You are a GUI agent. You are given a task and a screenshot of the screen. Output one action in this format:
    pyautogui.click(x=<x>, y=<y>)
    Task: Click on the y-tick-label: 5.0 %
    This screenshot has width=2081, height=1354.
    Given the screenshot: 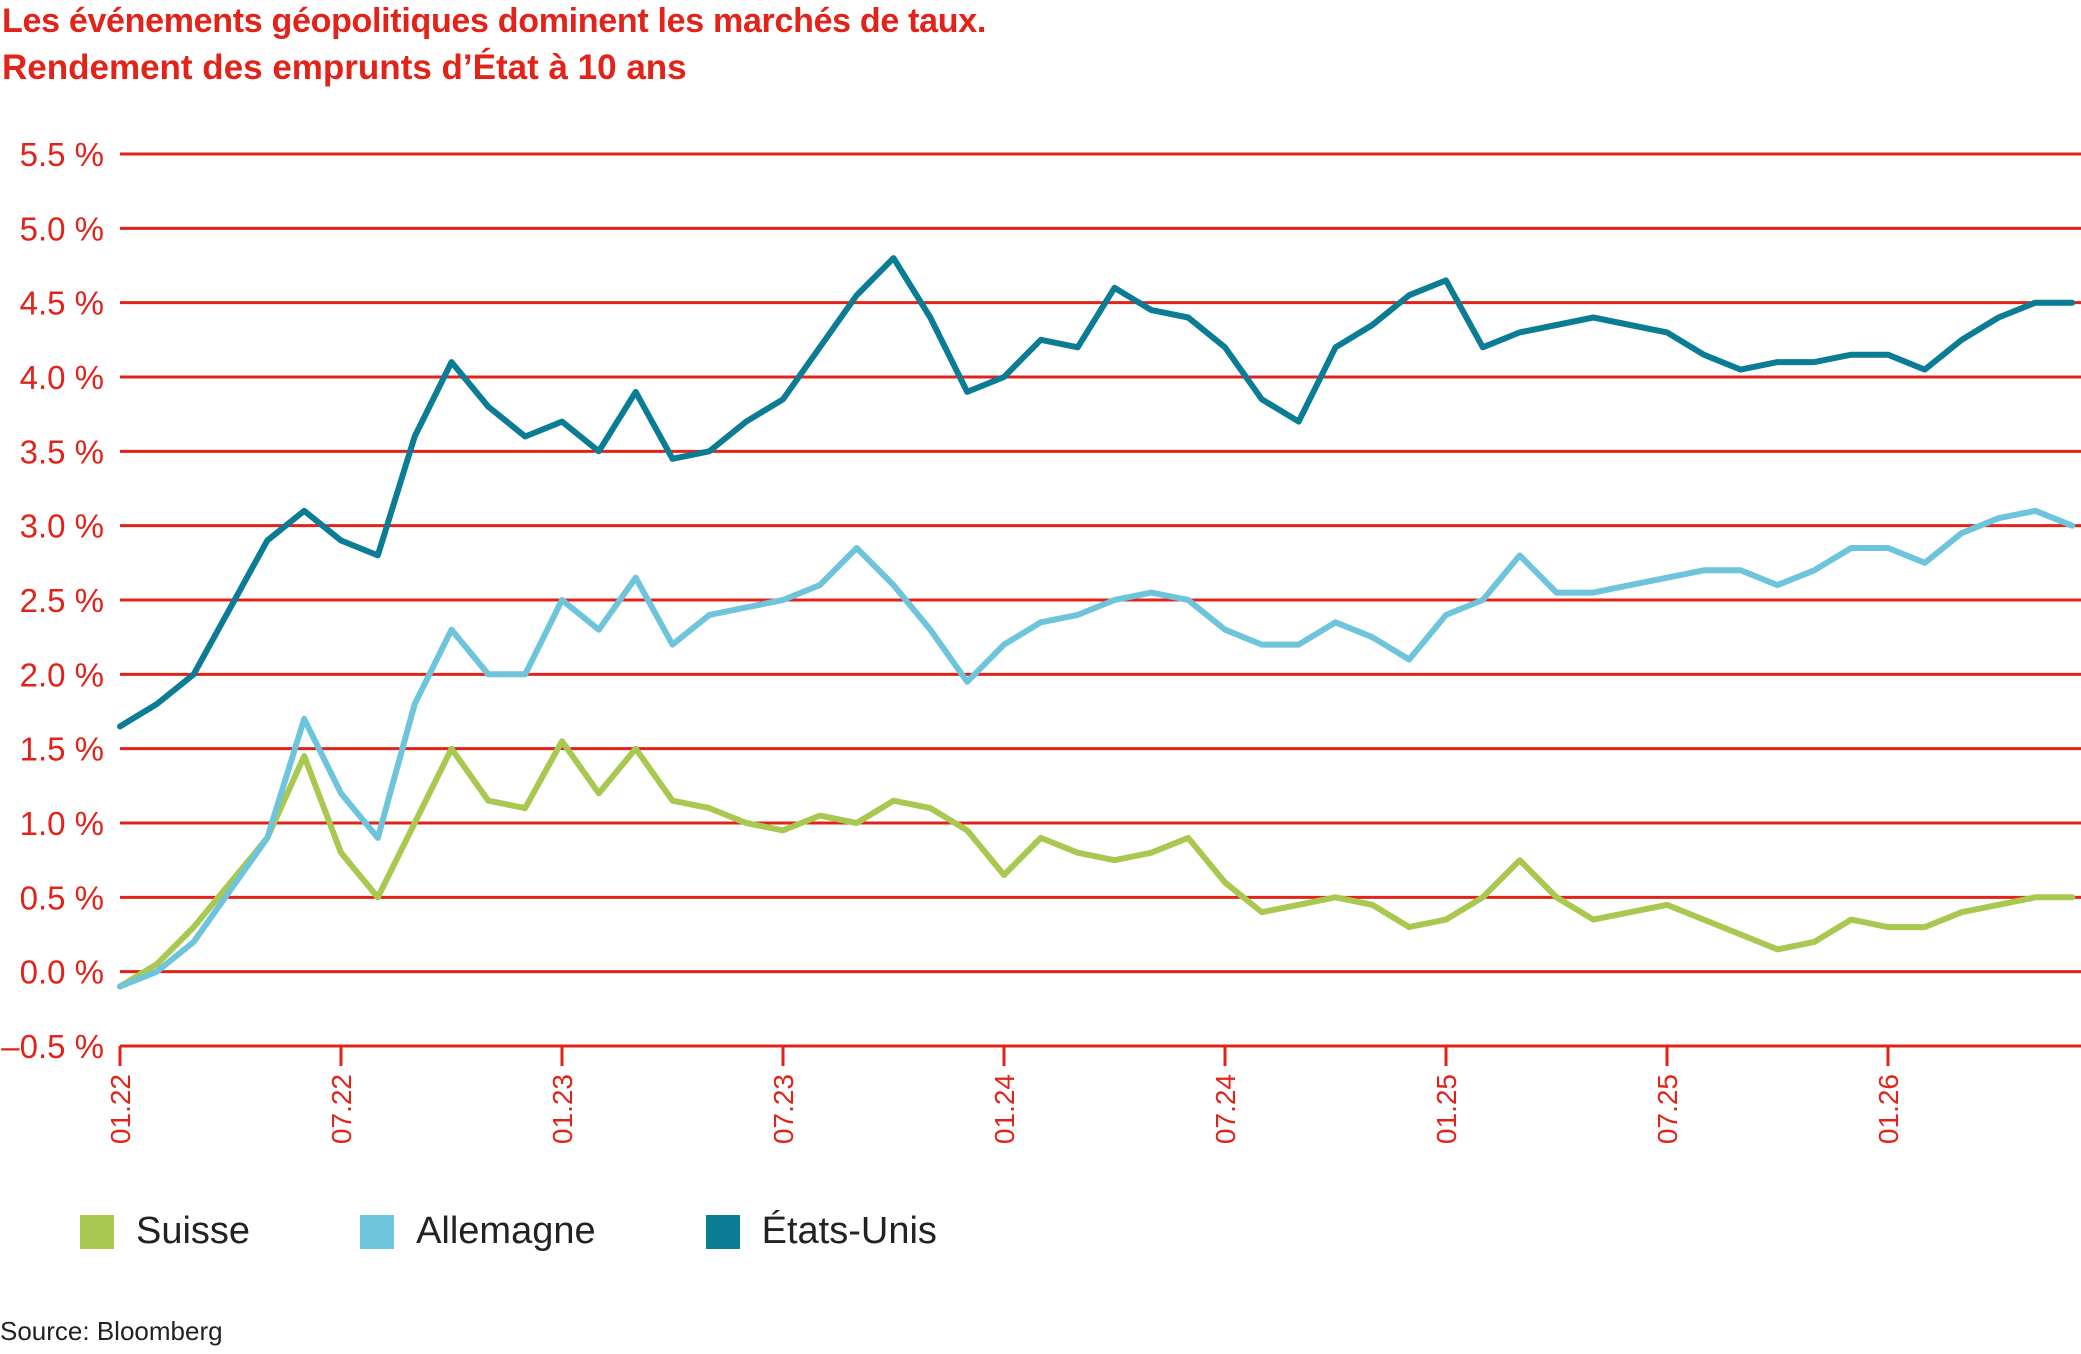 What is the action you would take?
    pyautogui.click(x=62, y=228)
    